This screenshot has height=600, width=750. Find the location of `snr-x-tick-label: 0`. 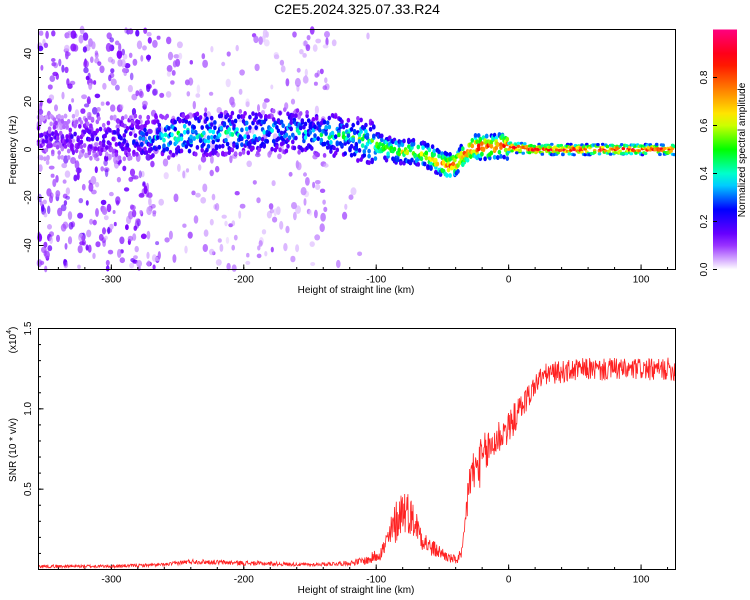

snr-x-tick-label: 0 is located at coordinates (509, 580).